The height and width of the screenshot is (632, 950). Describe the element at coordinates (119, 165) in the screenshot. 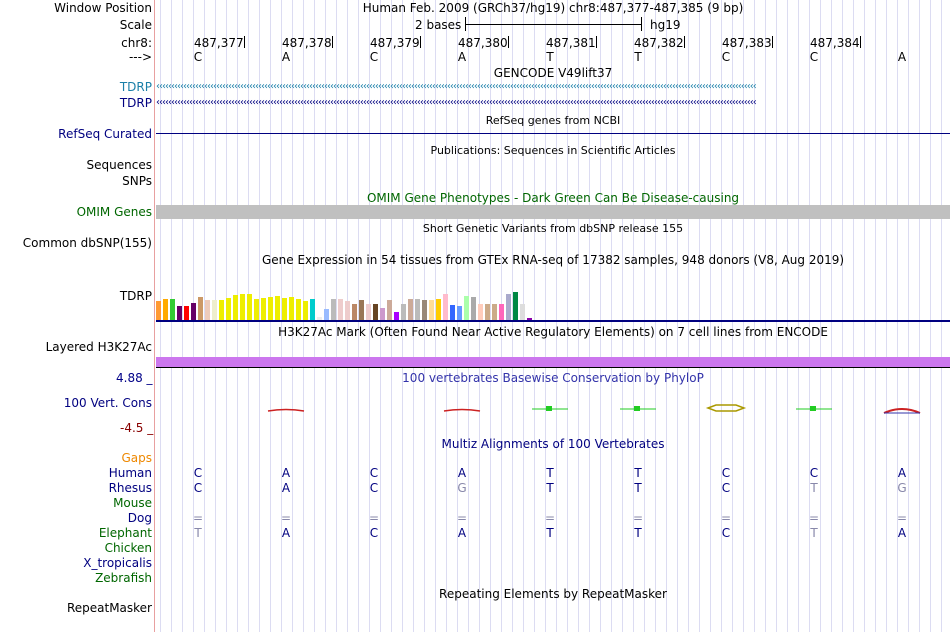

I see `sequences-track-label: Sequences` at that location.